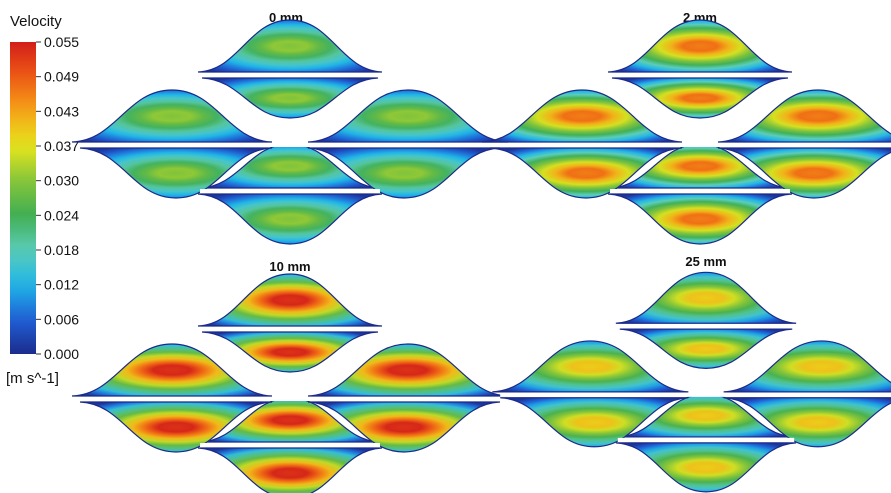 Image resolution: width=891 pixels, height=493 pixels. Describe the element at coordinates (61, 146) in the screenshot. I see `legend-tick-label: 0.037` at that location.